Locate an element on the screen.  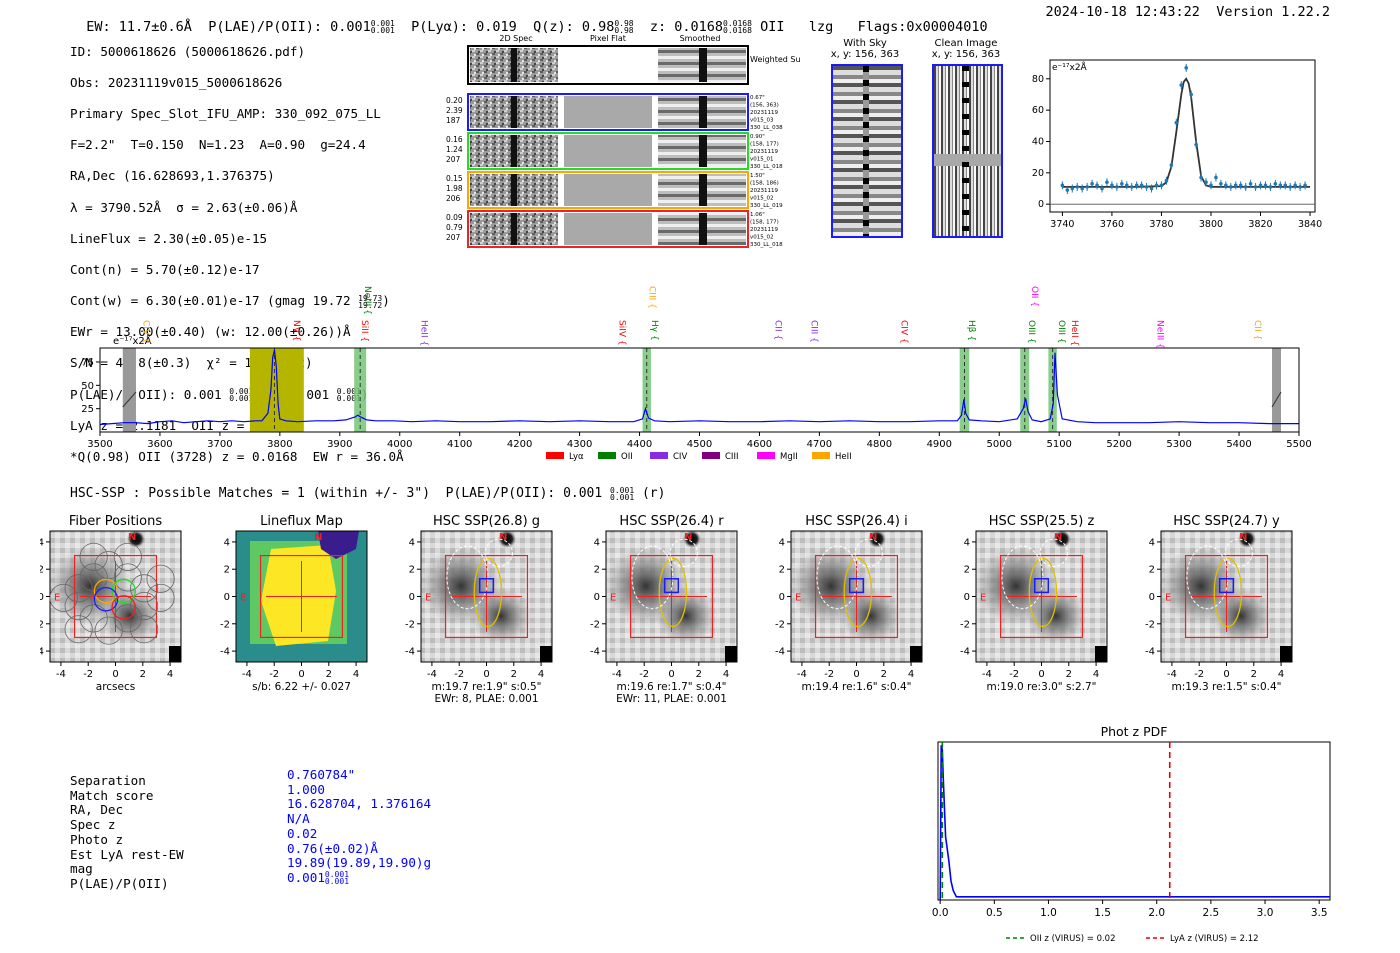
panel-image is located at coordinates (855, 596).